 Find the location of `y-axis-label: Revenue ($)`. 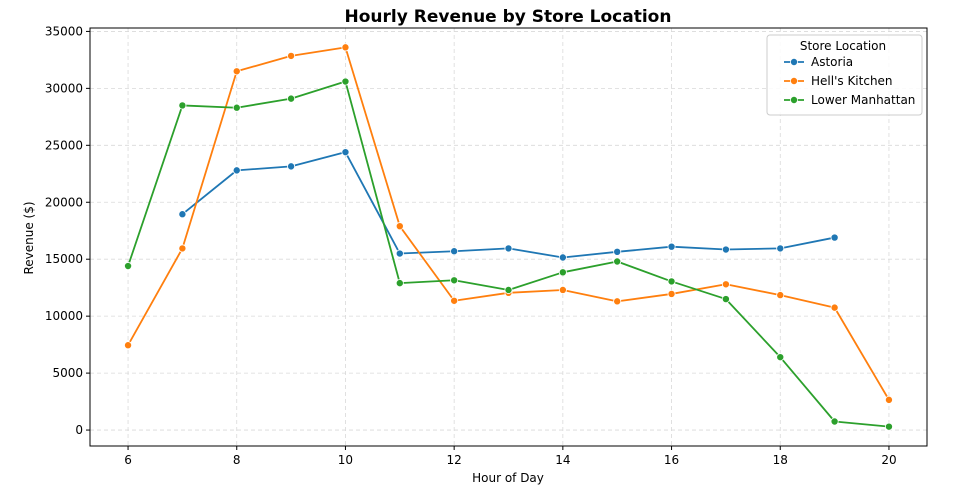

y-axis-label: Revenue ($) is located at coordinates (29, 237).